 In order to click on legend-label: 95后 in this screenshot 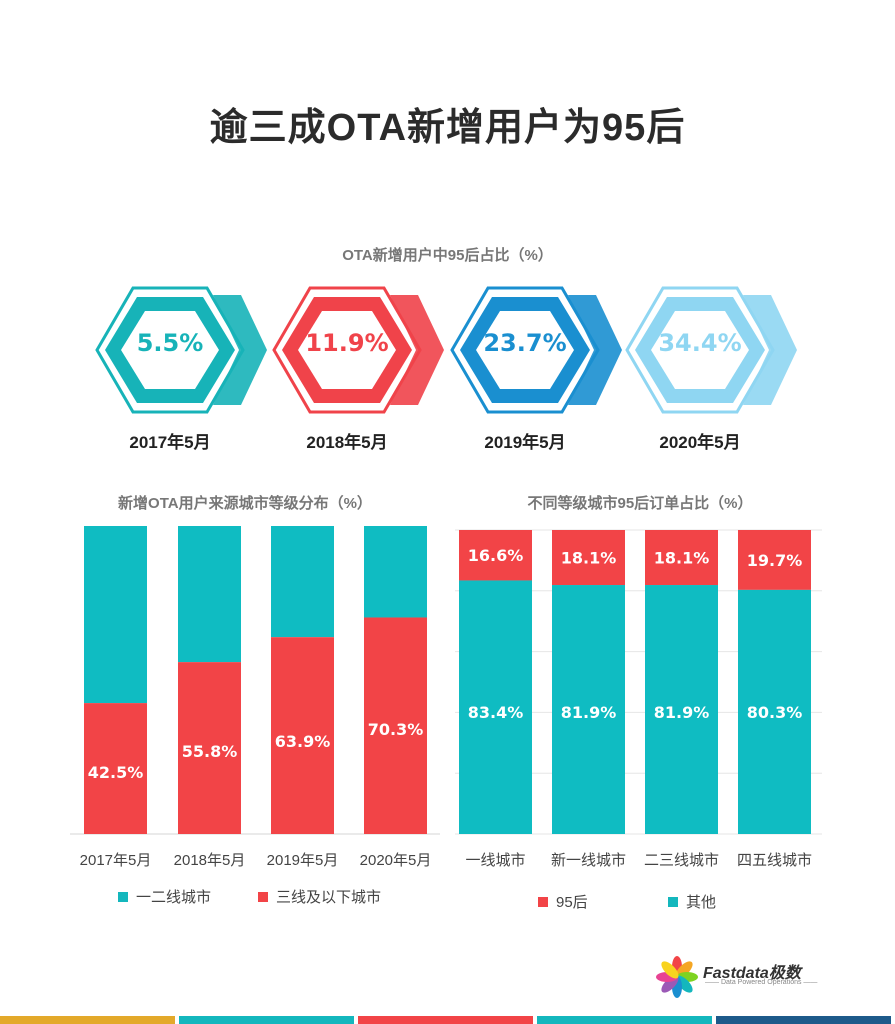, I will do `click(572, 902)`.